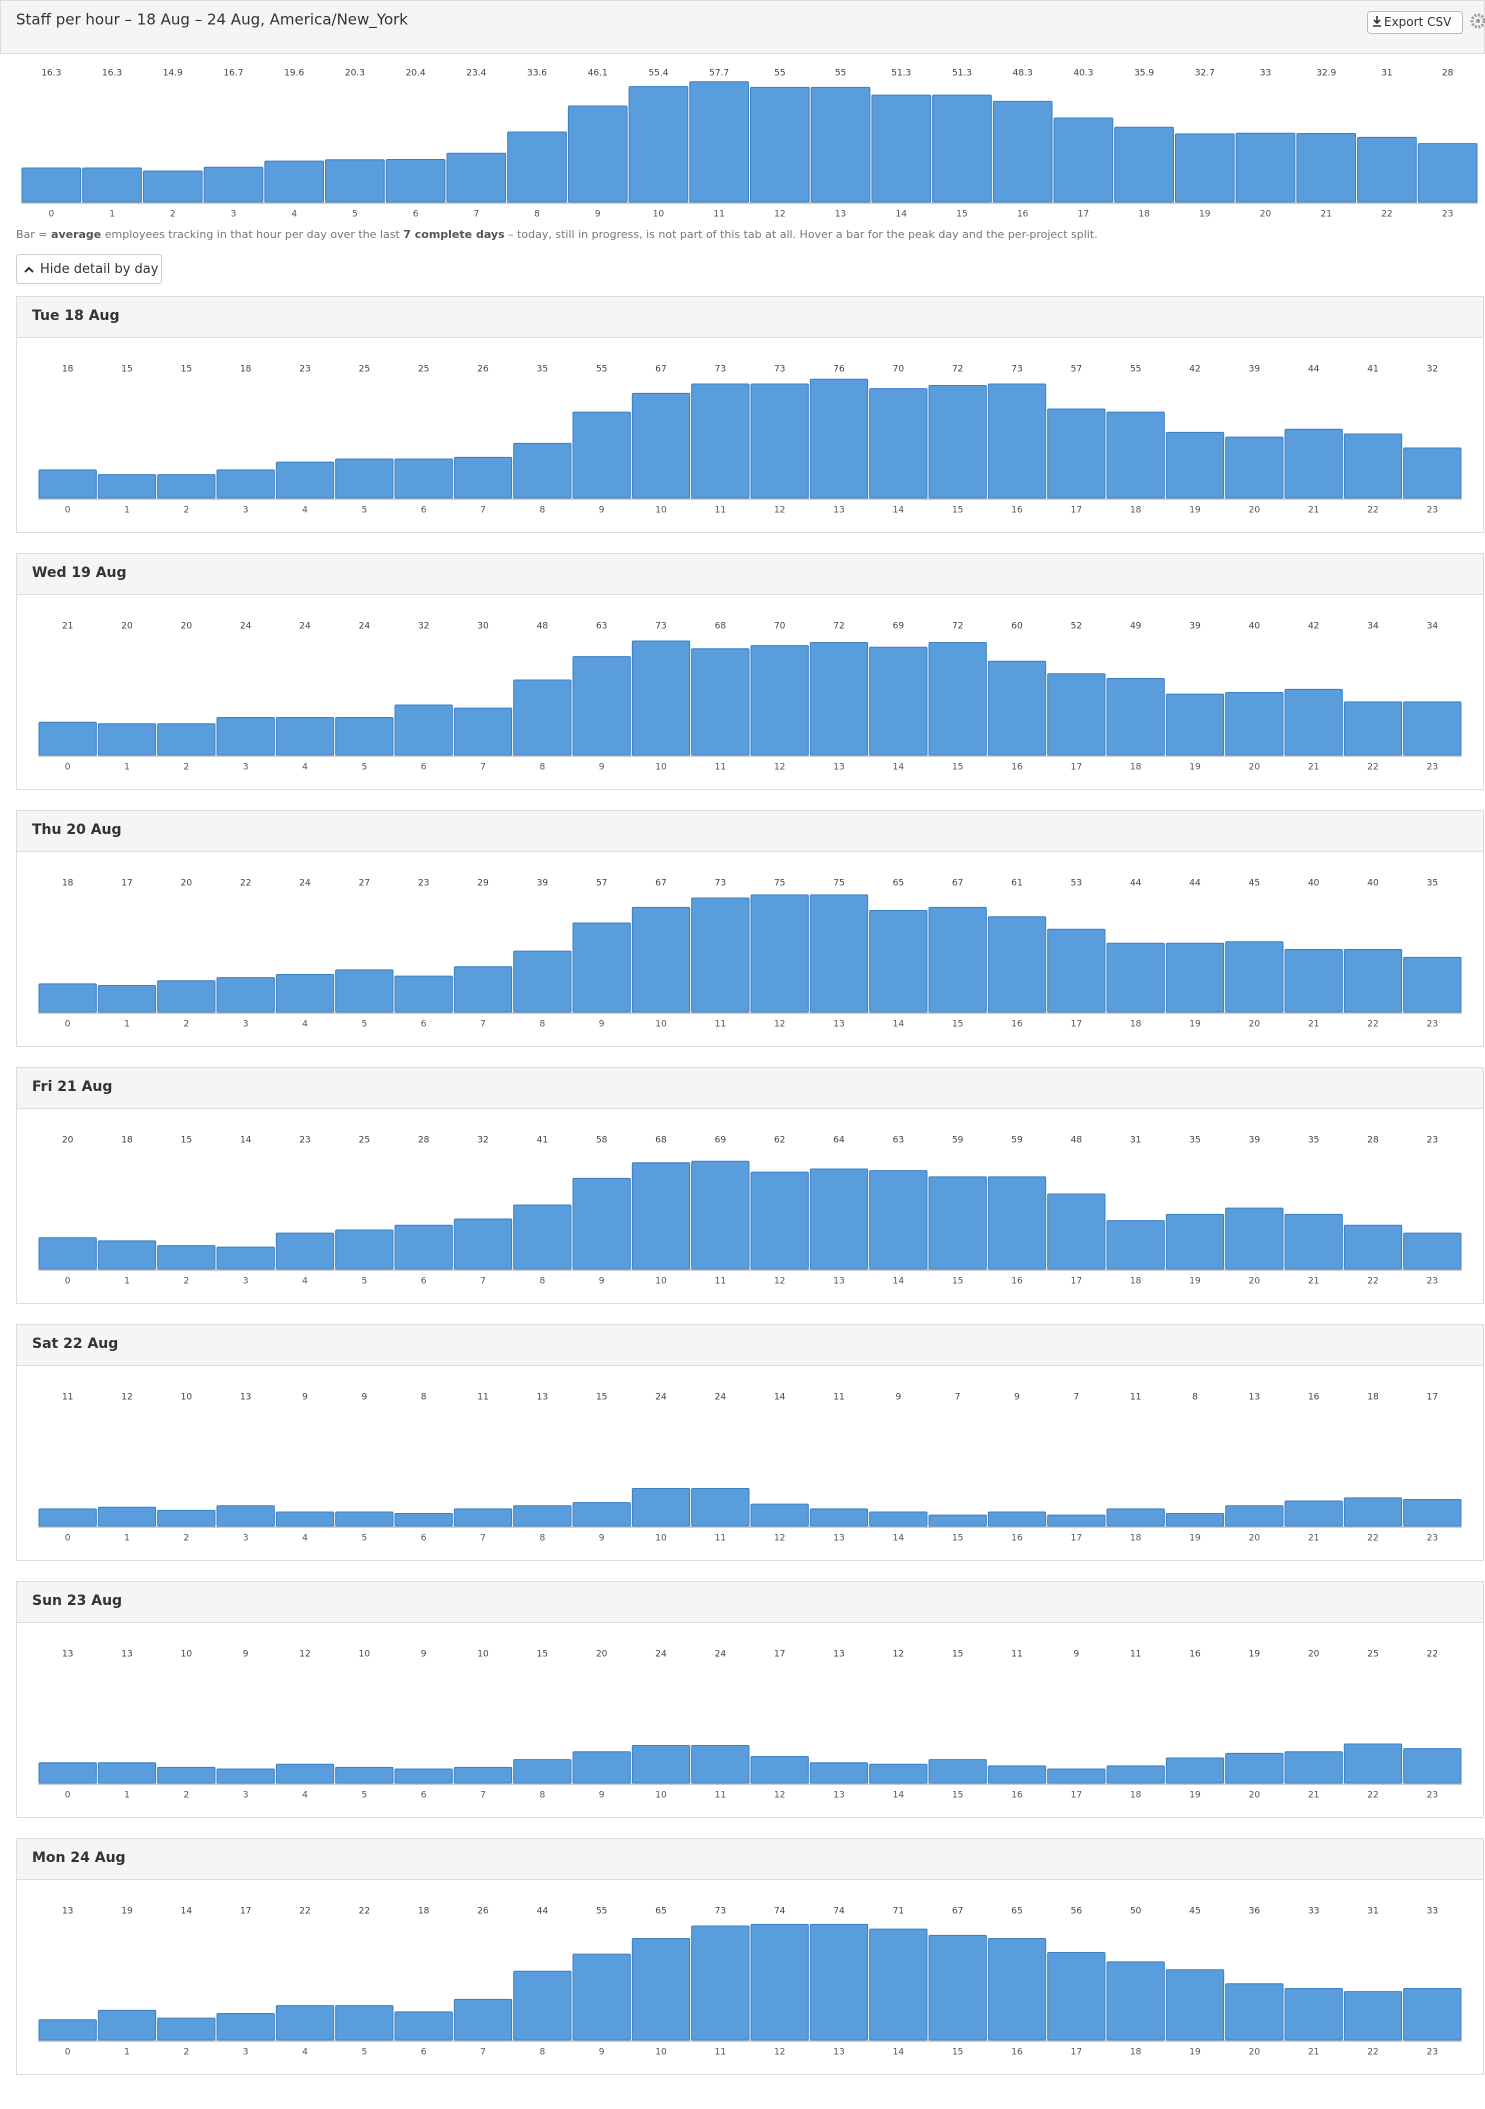  I want to click on value-label: 32.9, so click(1326, 74).